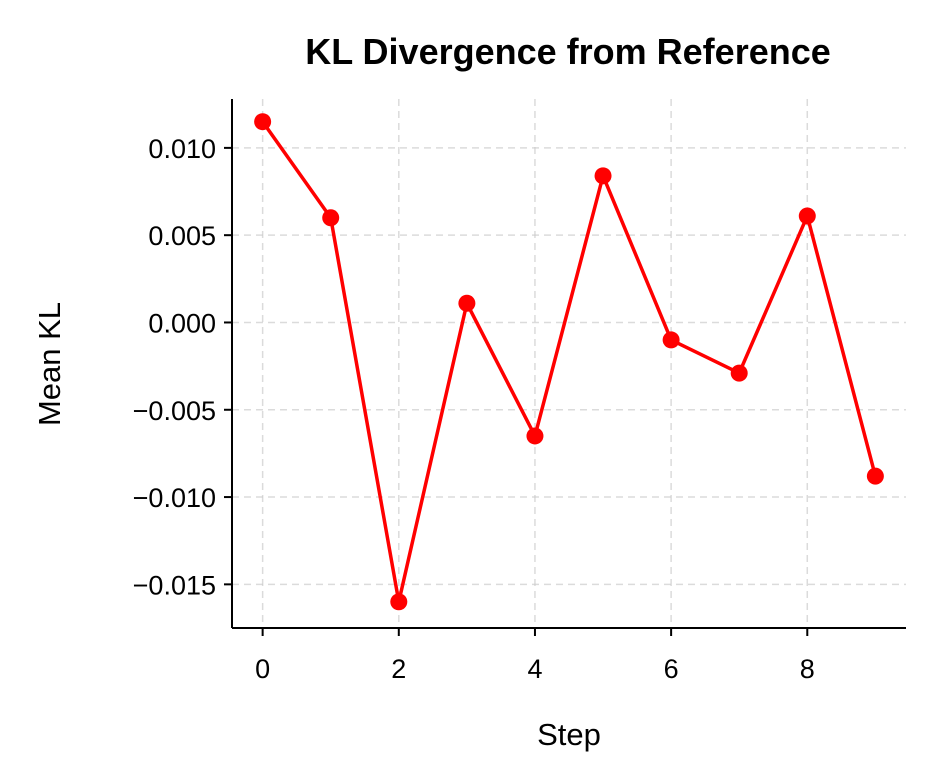 The height and width of the screenshot is (784, 938). Describe the element at coordinates (534, 669) in the screenshot. I see `x-tick-label: 4` at that location.